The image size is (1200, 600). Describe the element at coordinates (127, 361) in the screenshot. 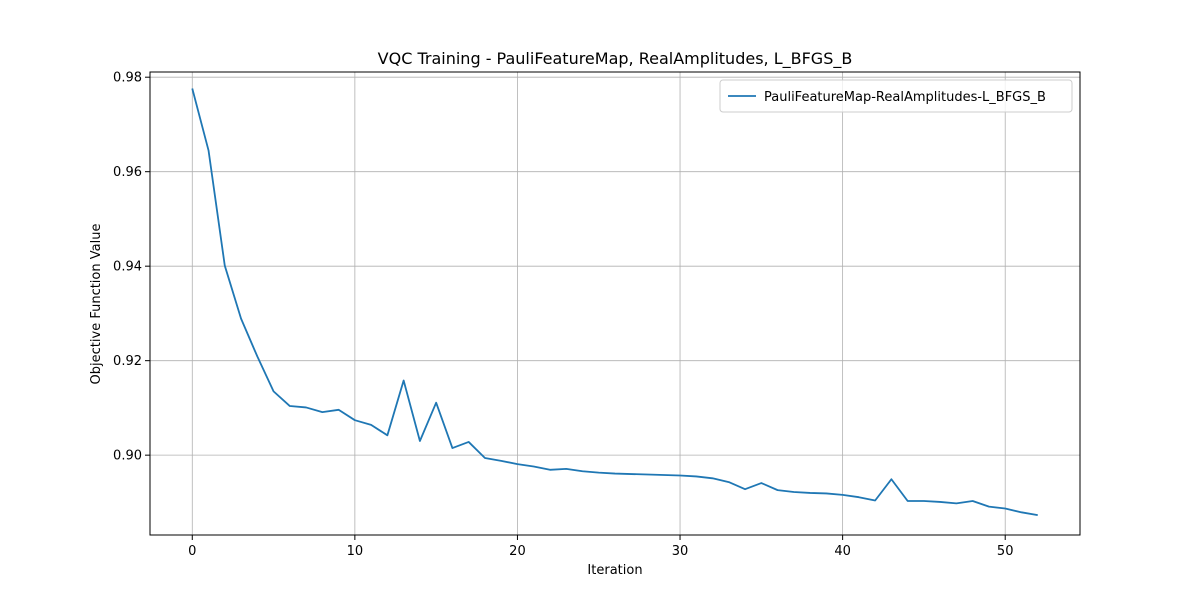

I see `y-tick-label: 0.92` at that location.